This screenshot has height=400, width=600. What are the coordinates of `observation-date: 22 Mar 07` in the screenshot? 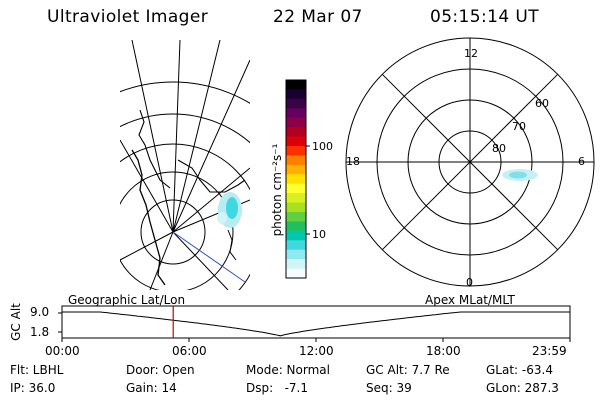 It's located at (318, 17).